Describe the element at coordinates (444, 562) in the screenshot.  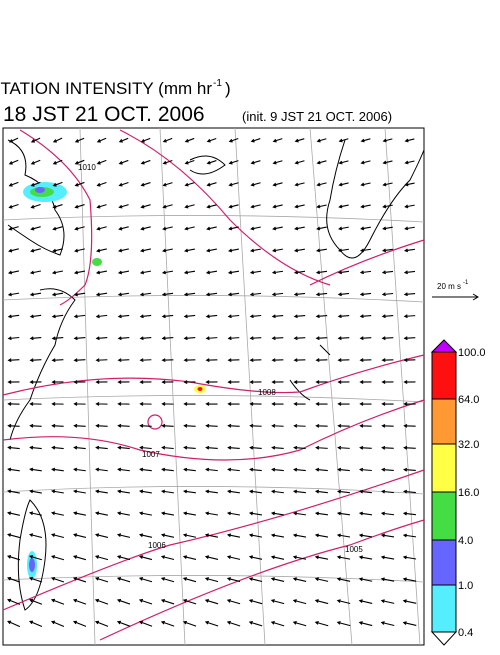
I see `legend-swatch` at that location.